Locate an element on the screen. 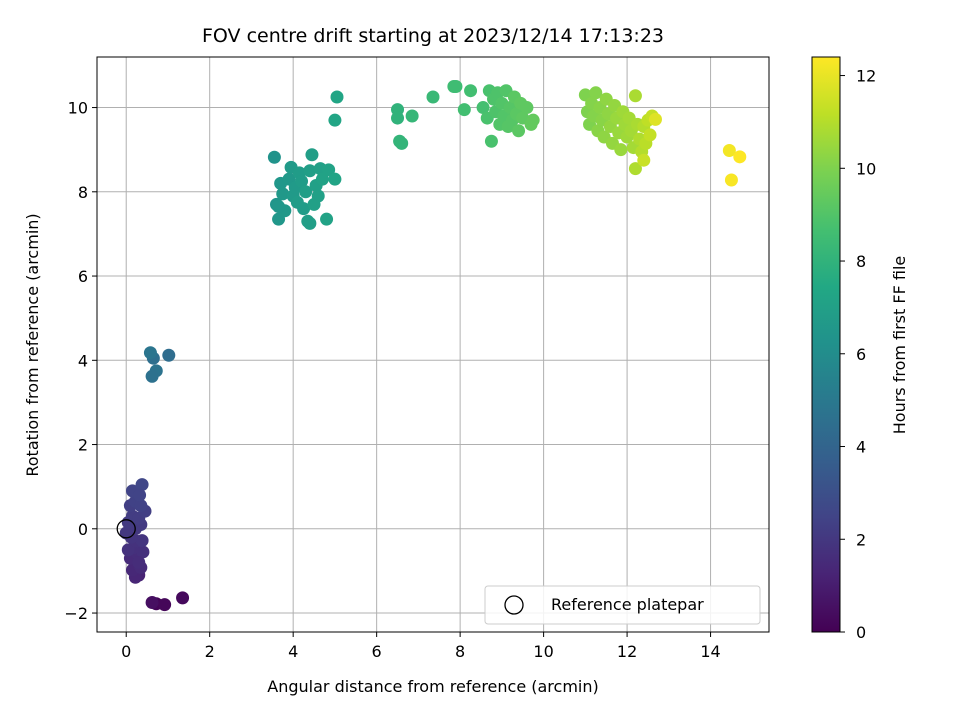 The image size is (960, 724). y-tick-label: −2 is located at coordinates (76, 613).